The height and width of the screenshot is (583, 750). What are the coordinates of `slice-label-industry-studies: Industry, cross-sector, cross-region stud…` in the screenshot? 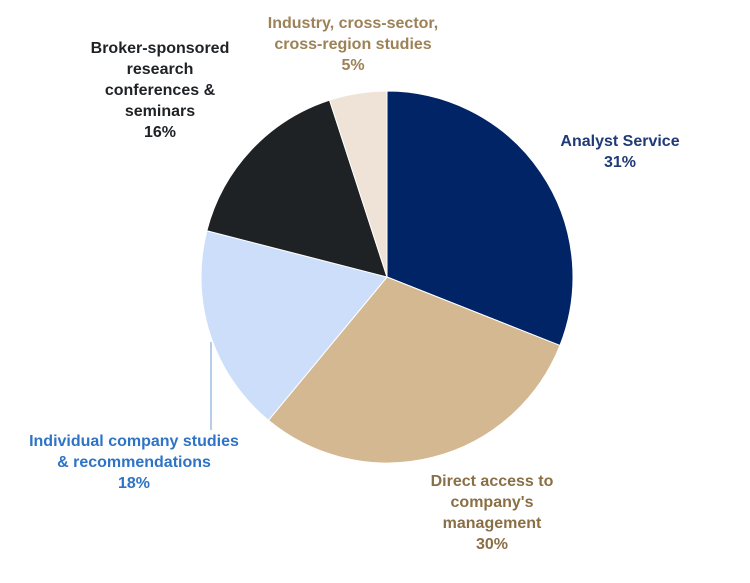 It's located at (353, 44).